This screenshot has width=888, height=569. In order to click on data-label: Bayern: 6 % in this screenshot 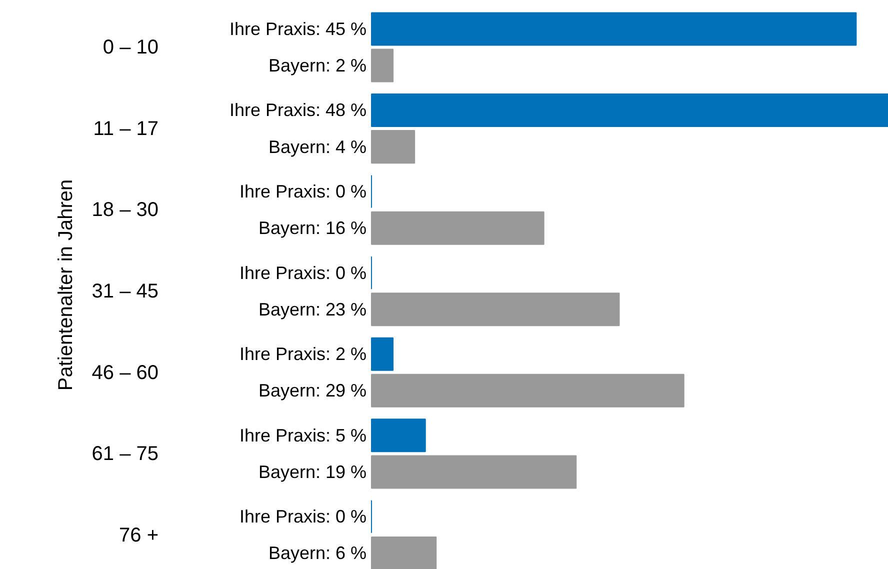, I will do `click(317, 553)`.